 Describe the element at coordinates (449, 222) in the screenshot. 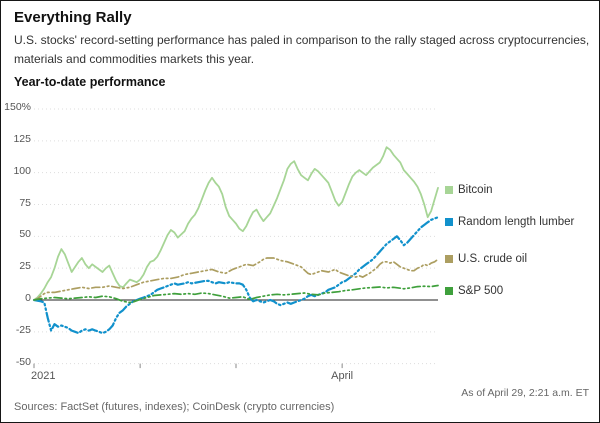

I see `legend-swatch-random-length-lumber` at that location.